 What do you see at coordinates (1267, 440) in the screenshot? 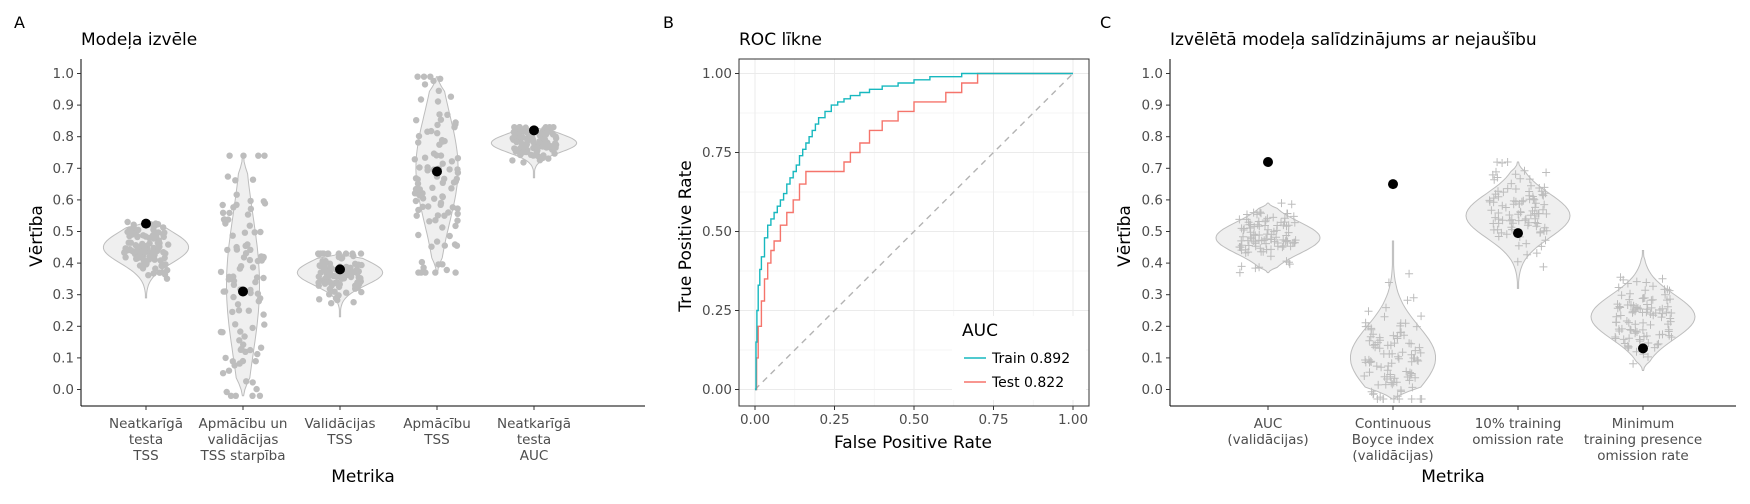
I see `panel-c-category-label-line: (validācijas)` at bounding box center [1267, 440].